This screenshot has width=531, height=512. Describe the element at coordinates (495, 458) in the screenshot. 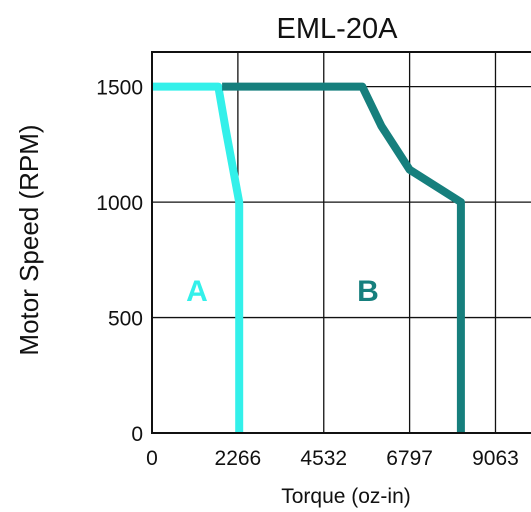

I see `x-tick-label: 9063` at that location.